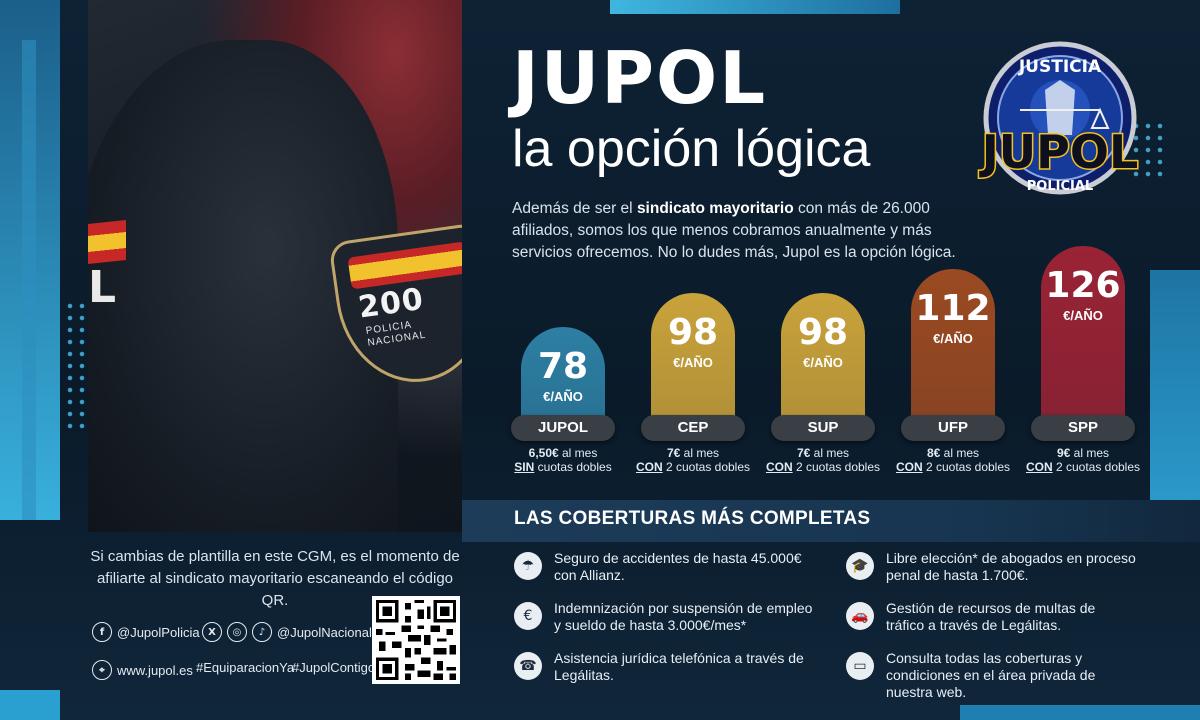 The height and width of the screenshot is (720, 1200). What do you see at coordinates (860, 616) in the screenshot?
I see `car-icon: 🚗` at bounding box center [860, 616].